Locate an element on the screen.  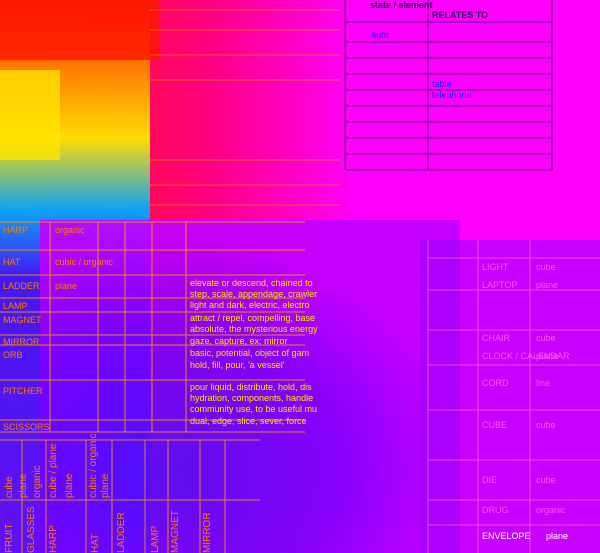
mid-text-line: light and dark, electric, electro is located at coordinates (250, 305).